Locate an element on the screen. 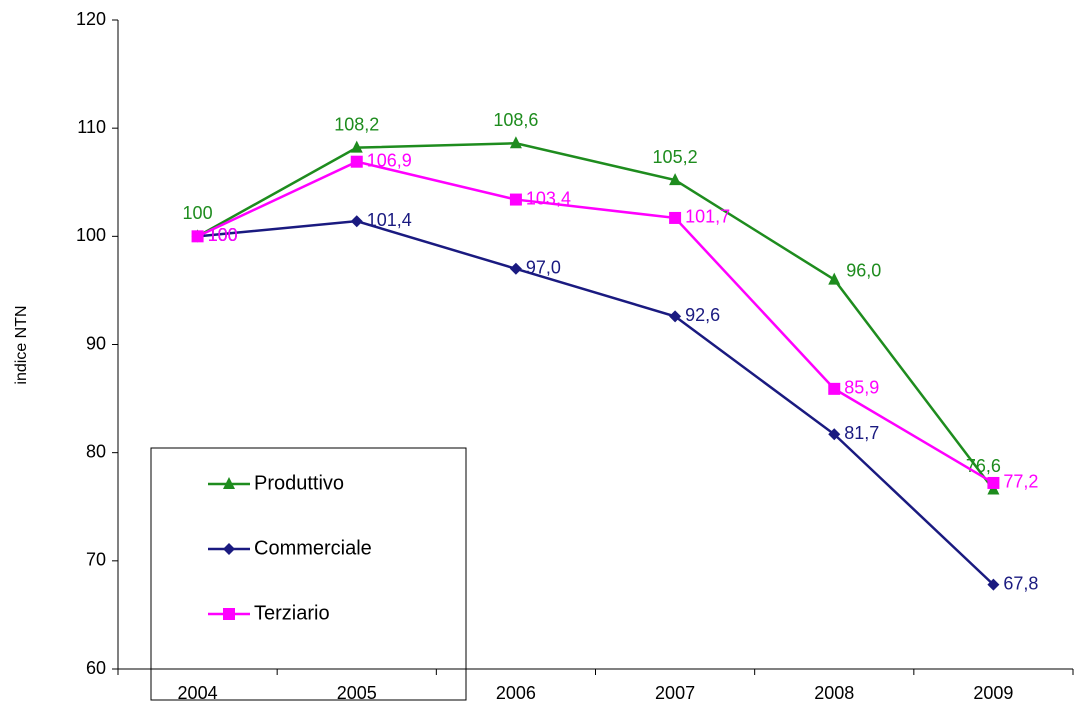 Image resolution: width=1084 pixels, height=715 pixels. data-label: 67,8 is located at coordinates (1020, 583).